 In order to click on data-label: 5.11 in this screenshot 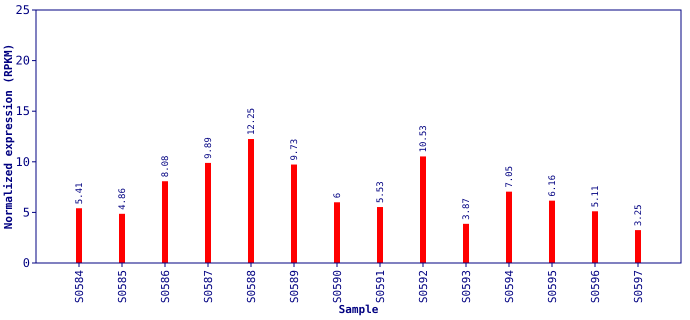, I will do `click(596, 197)`.